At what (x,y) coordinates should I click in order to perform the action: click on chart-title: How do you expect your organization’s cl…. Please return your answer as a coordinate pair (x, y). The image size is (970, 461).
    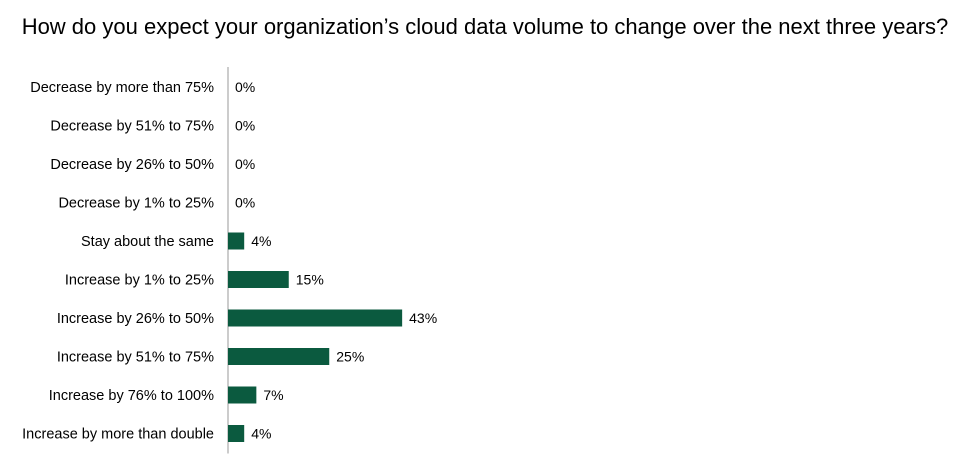
    Looking at the image, I should click on (485, 26).